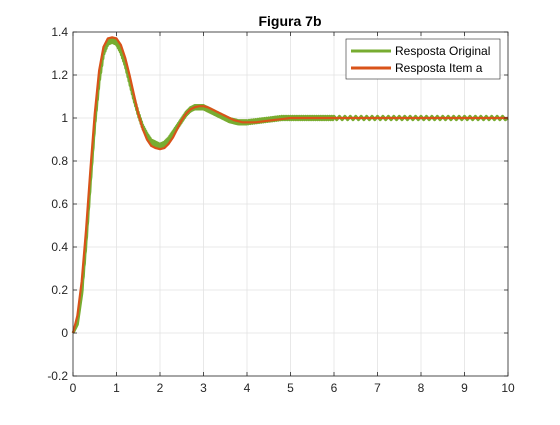  I want to click on y-tick-label: 1, so click(64, 118).